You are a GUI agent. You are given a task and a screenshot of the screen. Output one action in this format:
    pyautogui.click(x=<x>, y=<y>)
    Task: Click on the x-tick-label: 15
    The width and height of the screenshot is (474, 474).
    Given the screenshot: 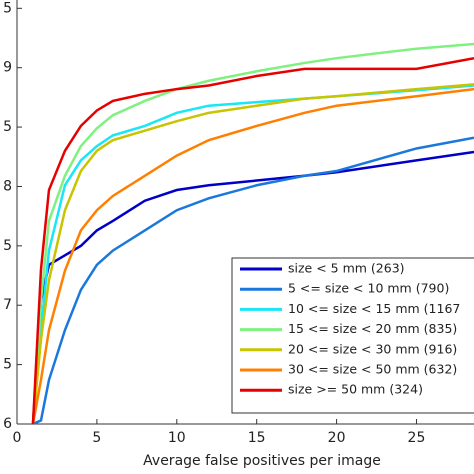 What is the action you would take?
    pyautogui.click(x=257, y=438)
    